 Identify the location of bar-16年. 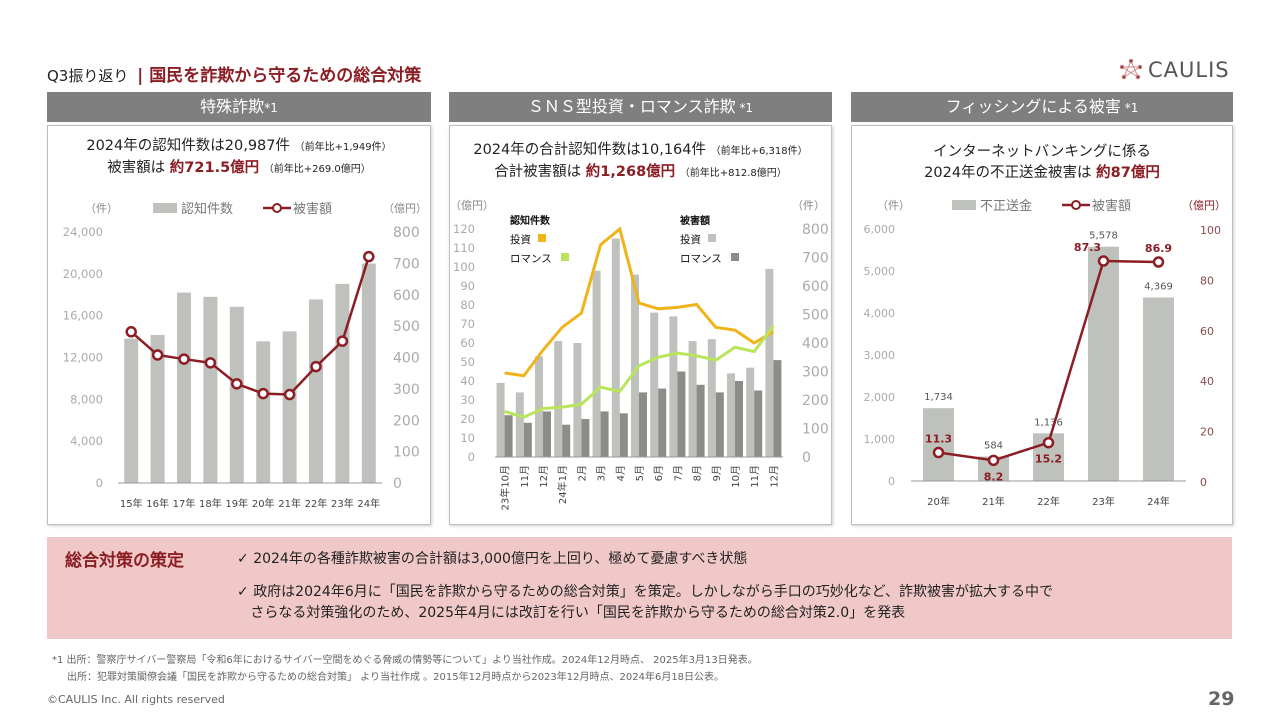
(157, 409).